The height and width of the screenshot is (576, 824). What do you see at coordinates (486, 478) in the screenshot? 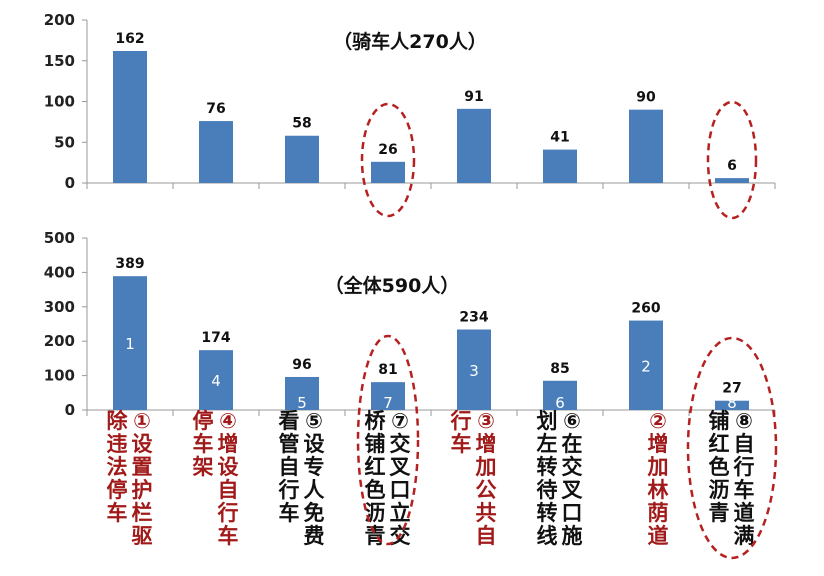
I see `category-label-first-column: ③ 增加公共自` at bounding box center [486, 478].